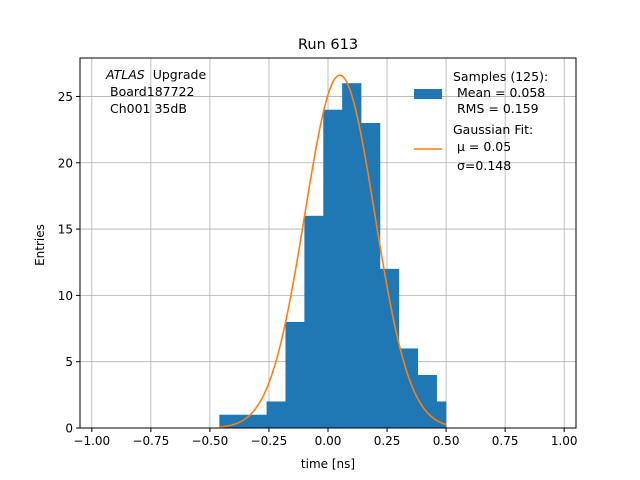 This screenshot has height=480, width=640. What do you see at coordinates (493, 129) in the screenshot?
I see `legend-fit-label: Gaussian Fit:` at bounding box center [493, 129].